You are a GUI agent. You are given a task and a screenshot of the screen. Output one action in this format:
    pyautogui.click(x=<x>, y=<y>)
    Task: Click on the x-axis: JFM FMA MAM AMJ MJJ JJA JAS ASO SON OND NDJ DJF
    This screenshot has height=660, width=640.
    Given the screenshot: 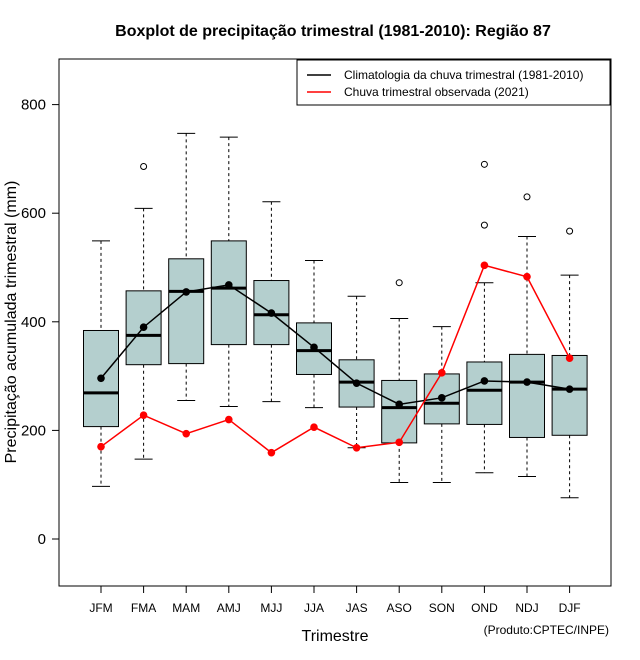 What is the action you would take?
    pyautogui.click(x=335, y=600)
    